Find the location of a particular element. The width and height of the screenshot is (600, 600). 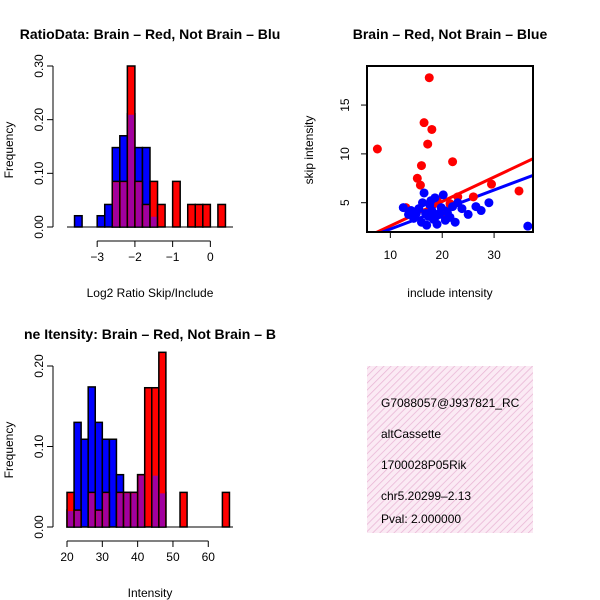

ratio-hist-y-tick-label: 0.10 is located at coordinates (39, 173).